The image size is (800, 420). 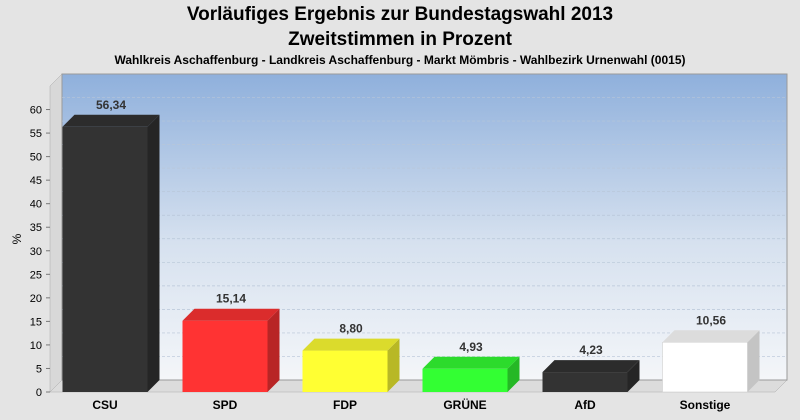 I want to click on category-label: SPD, so click(x=225, y=405).